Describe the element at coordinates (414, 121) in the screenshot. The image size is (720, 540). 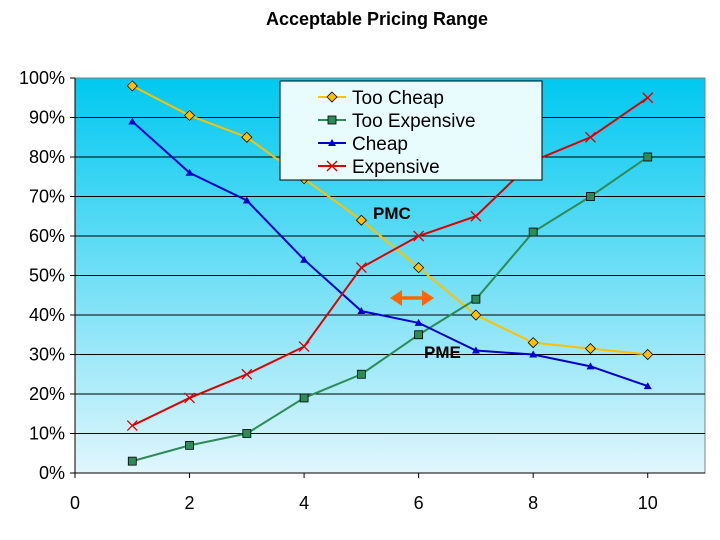
I see `legend-label-too-expensive: Too Expensive` at that location.